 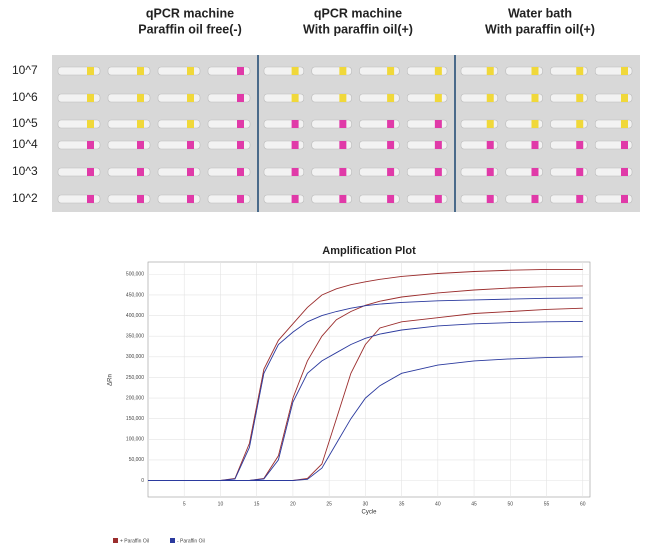 I want to click on row-label: 10^3, so click(x=25, y=171).